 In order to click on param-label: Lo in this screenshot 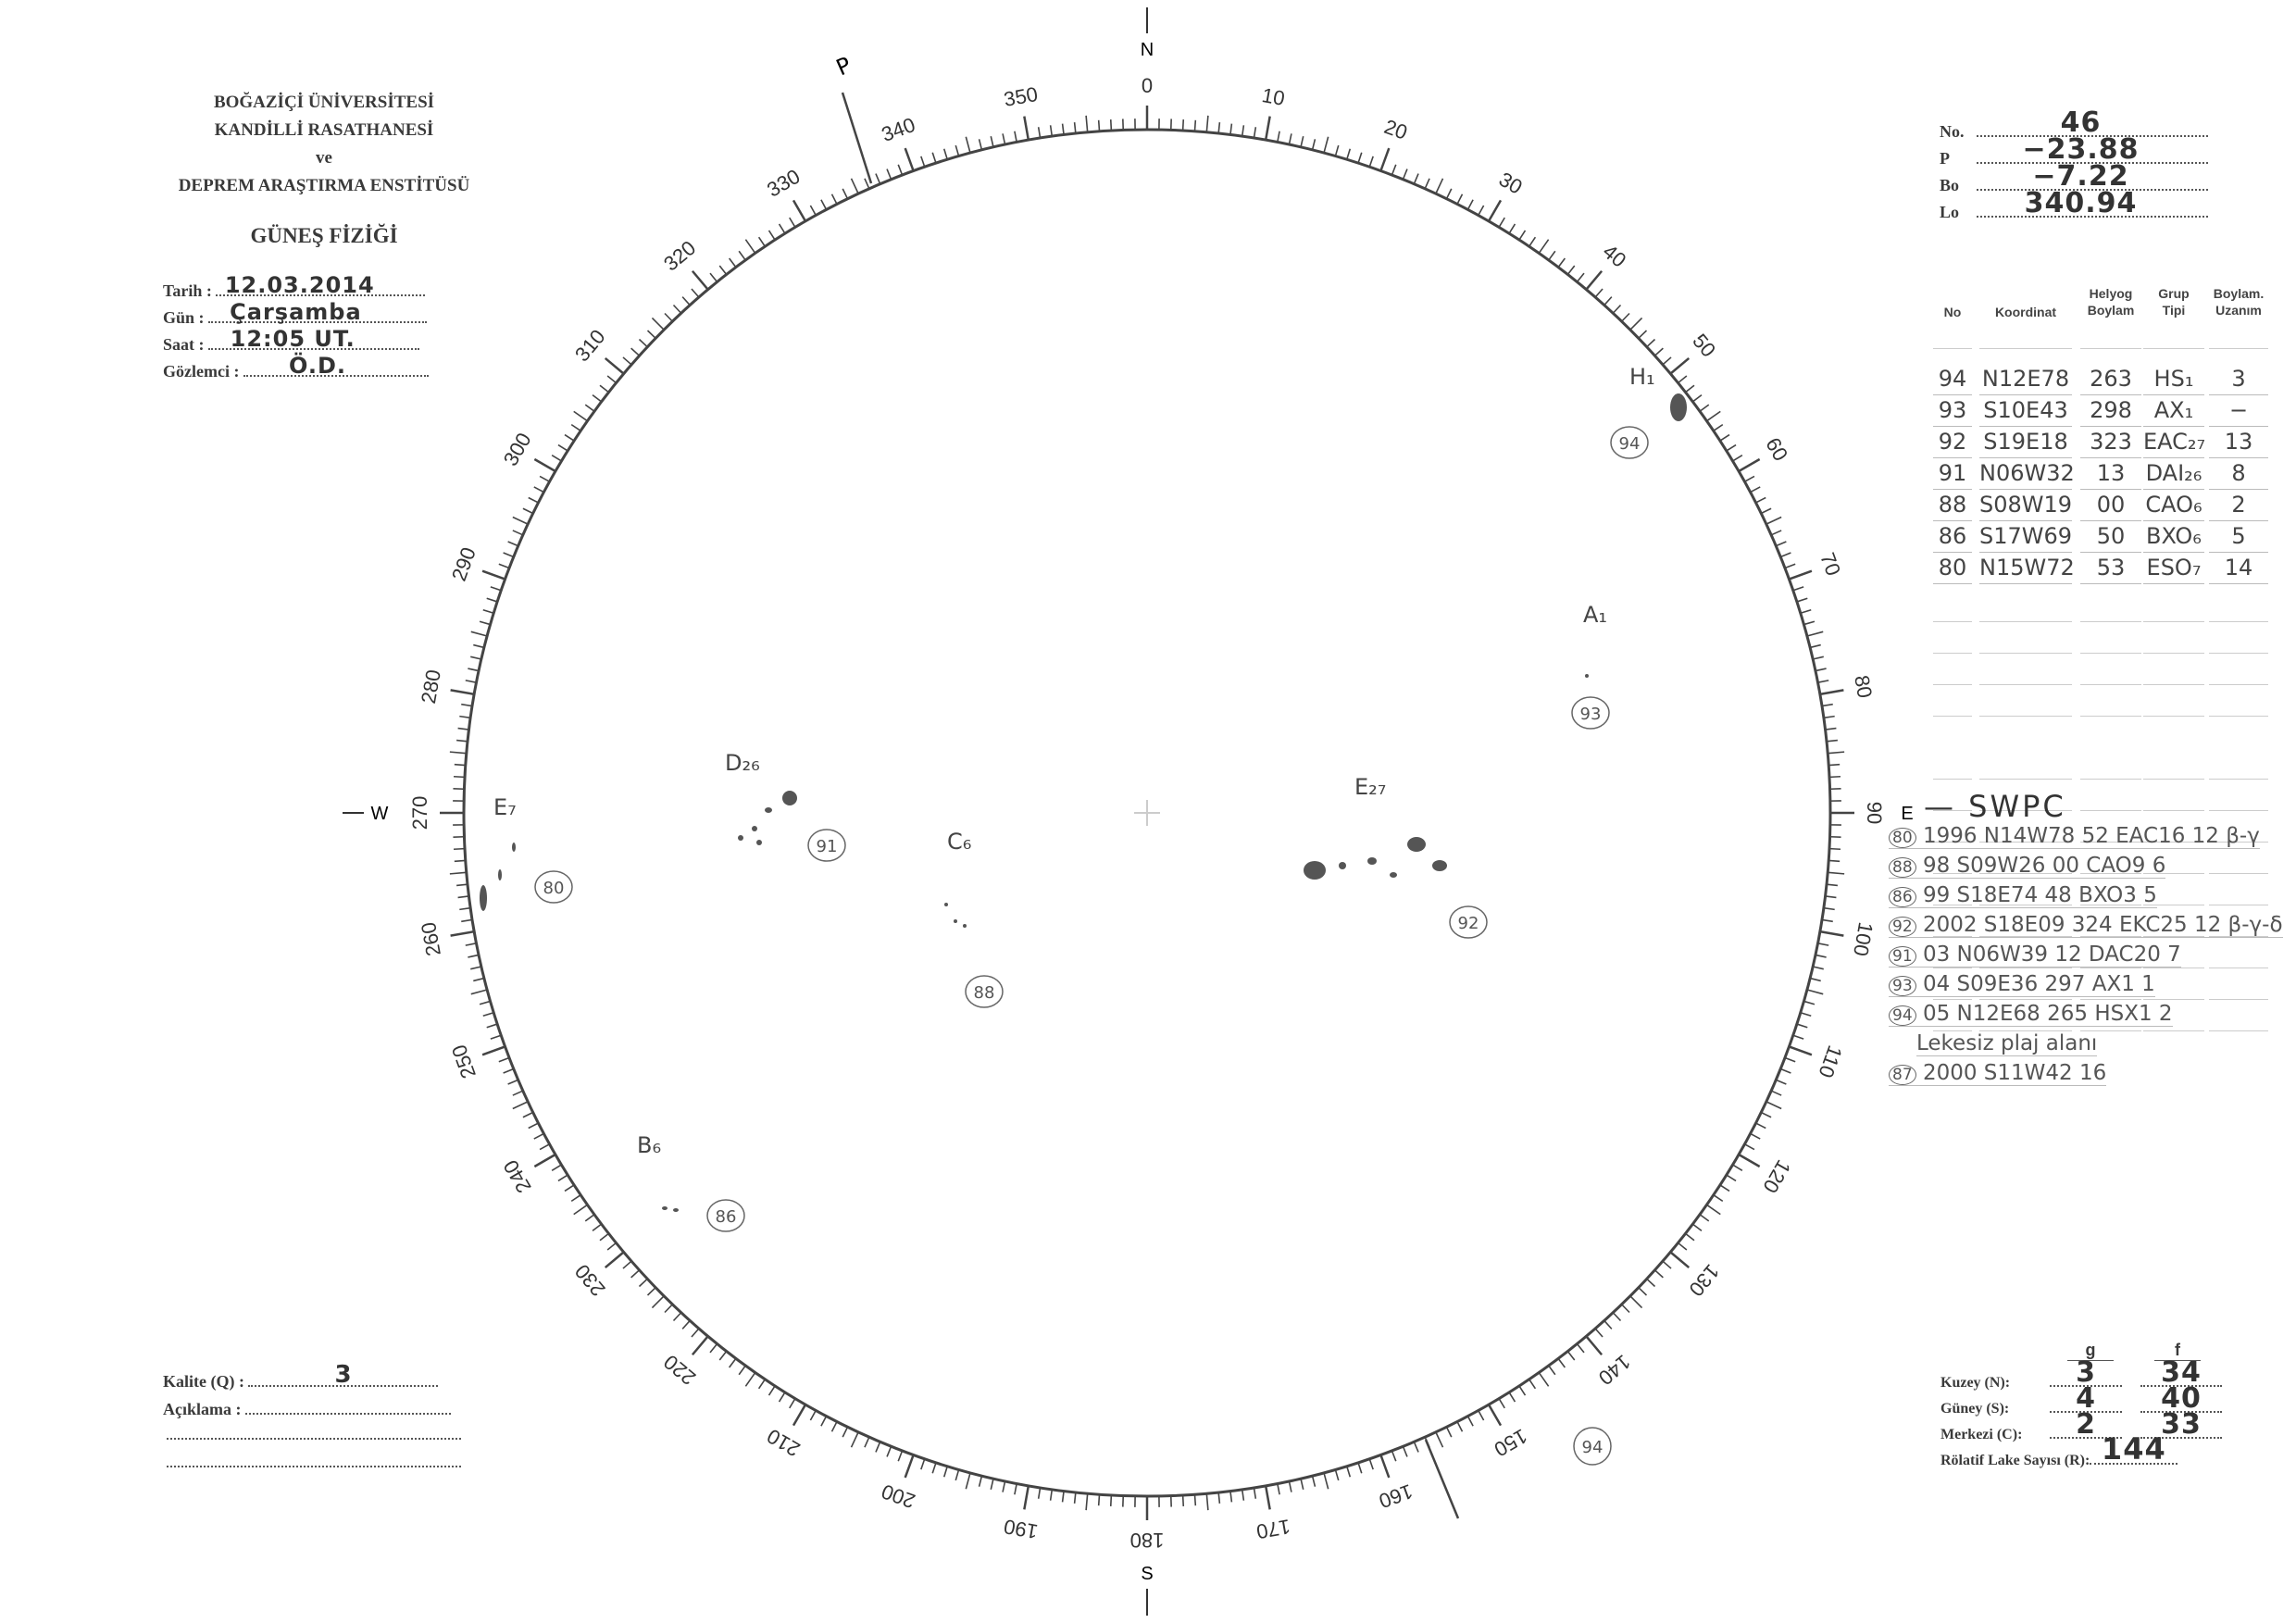, I will do `click(1950, 212)`.